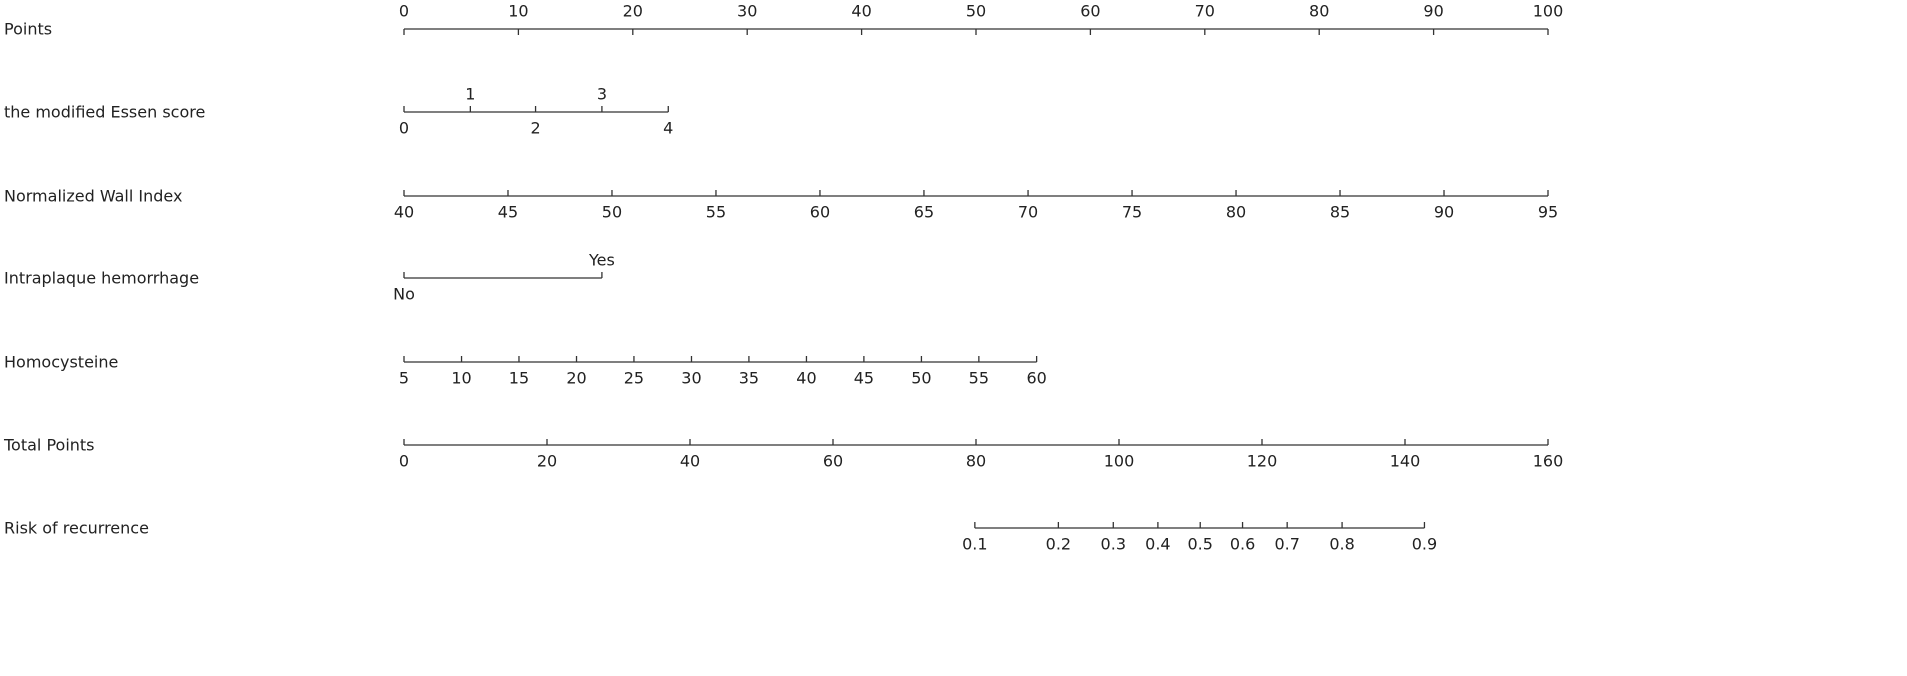  I want to click on tick-label: 160, so click(1548, 461).